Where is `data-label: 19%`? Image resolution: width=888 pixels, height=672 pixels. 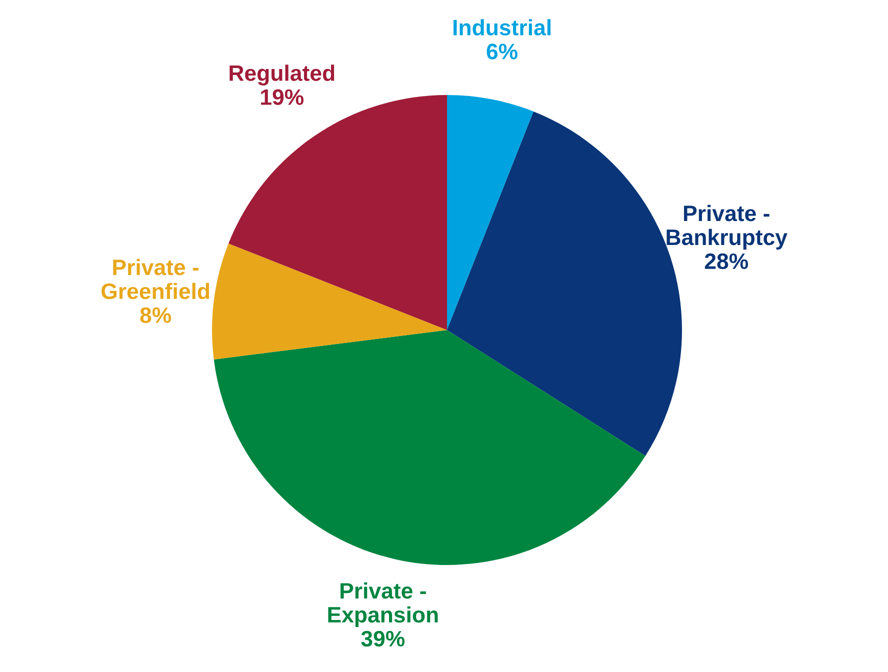 data-label: 19% is located at coordinates (282, 97).